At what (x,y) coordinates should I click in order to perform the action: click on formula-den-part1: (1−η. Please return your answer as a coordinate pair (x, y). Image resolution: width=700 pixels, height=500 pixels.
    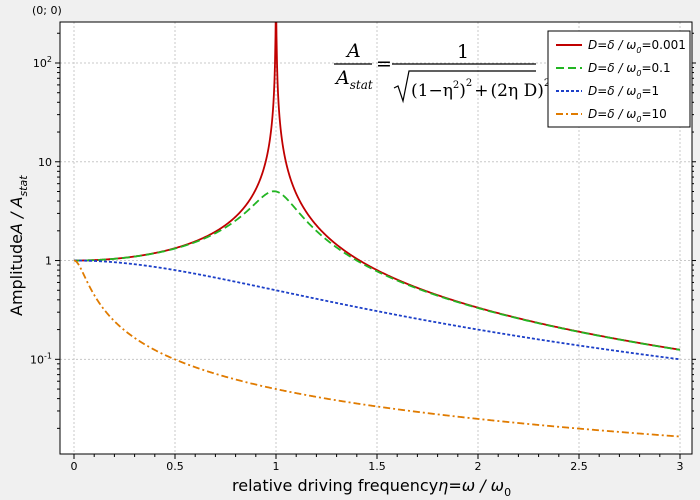
    Looking at the image, I should click on (432, 91).